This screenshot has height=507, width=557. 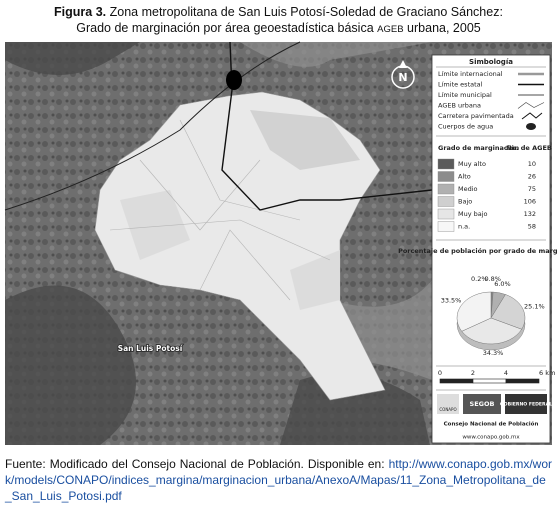 I want to click on table-cell: n.a., so click(x=464, y=227).